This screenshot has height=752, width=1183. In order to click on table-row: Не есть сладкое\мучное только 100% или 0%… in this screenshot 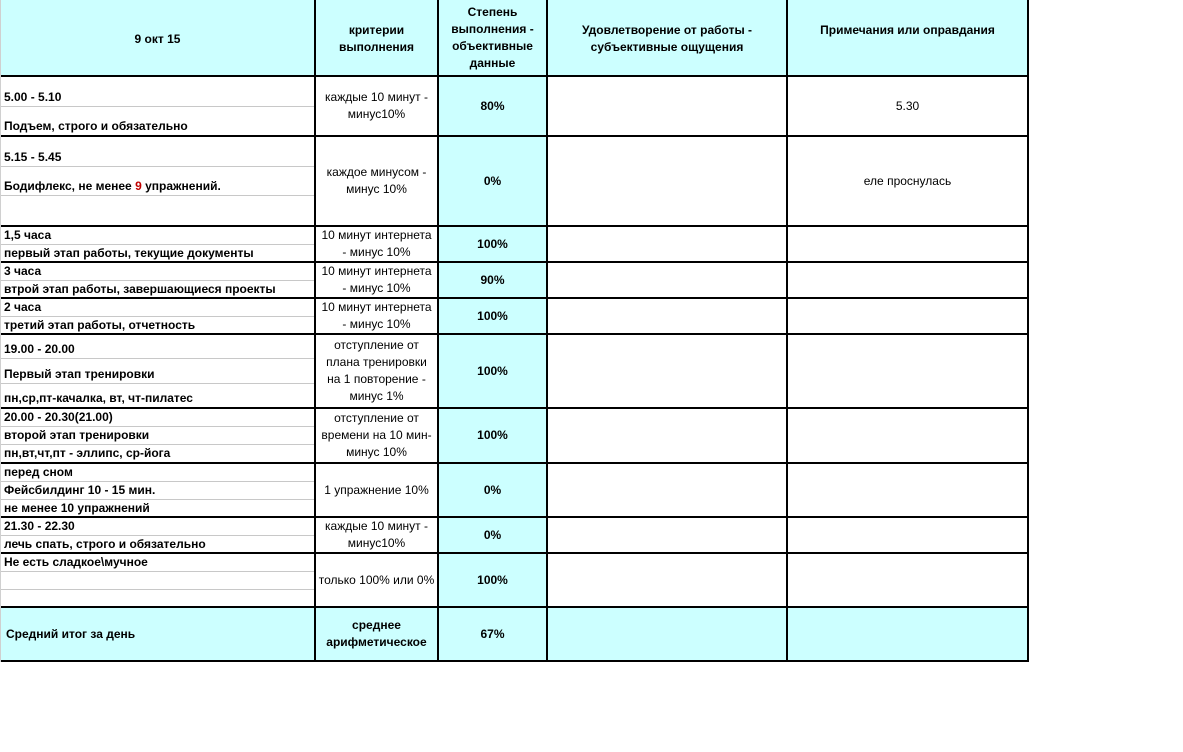, I will do `click(515, 581)`.